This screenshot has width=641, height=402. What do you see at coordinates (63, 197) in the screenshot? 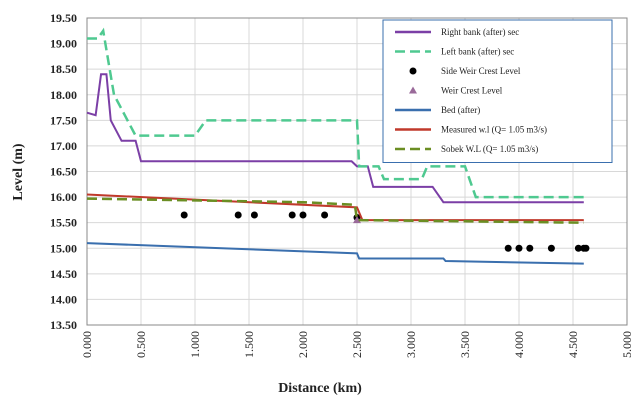
I see `y-tick-label: 16.00` at bounding box center [63, 197].